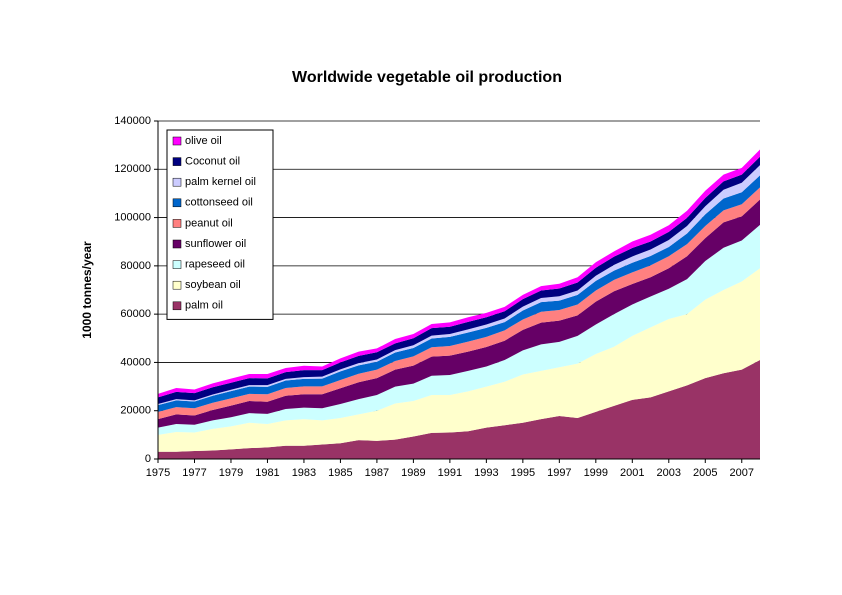 Image resolution: width=842 pixels, height=595 pixels. I want to click on x-tick-label: 1981, so click(267, 473).